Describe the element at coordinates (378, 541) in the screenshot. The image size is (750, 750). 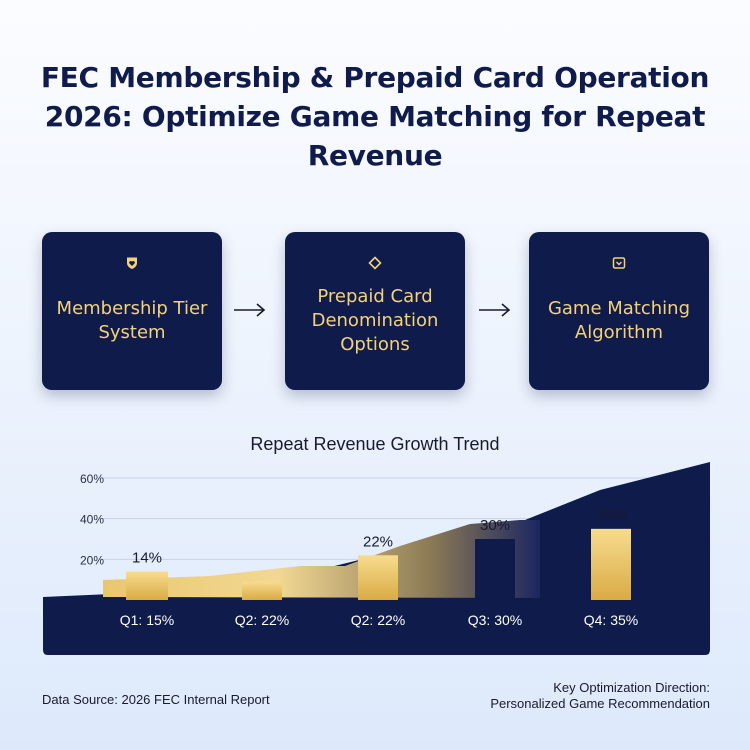
I see `data-label: 22%` at that location.